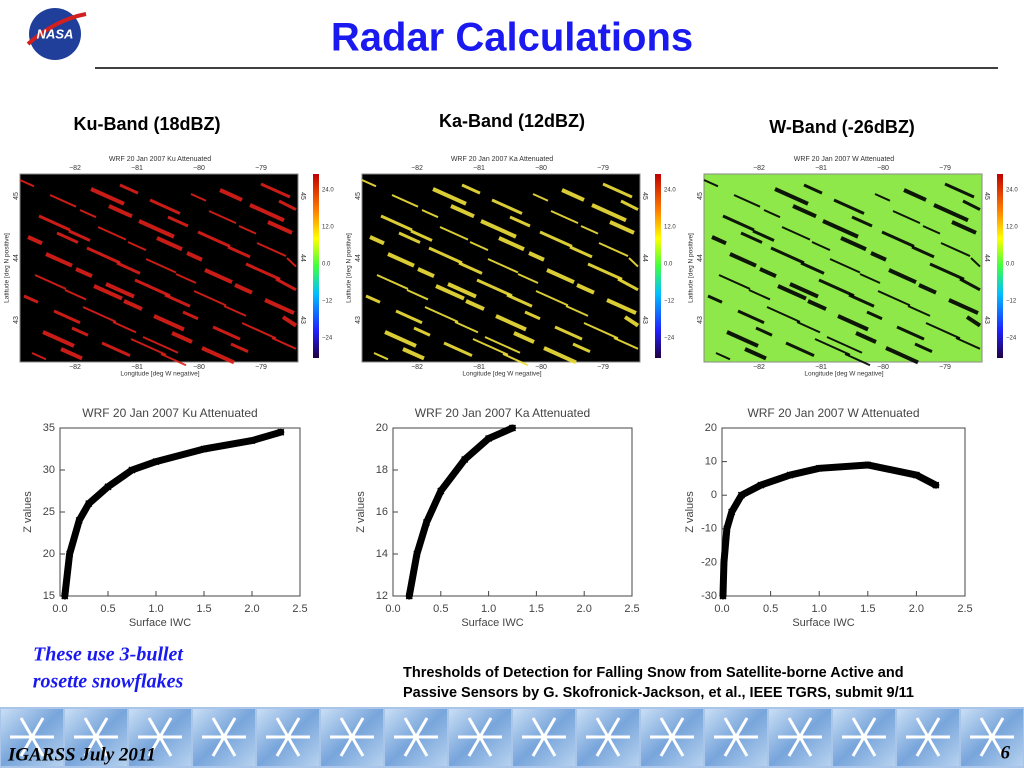 The width and height of the screenshot is (1024, 768). Describe the element at coordinates (658, 266) in the screenshot. I see `colorbar` at that location.